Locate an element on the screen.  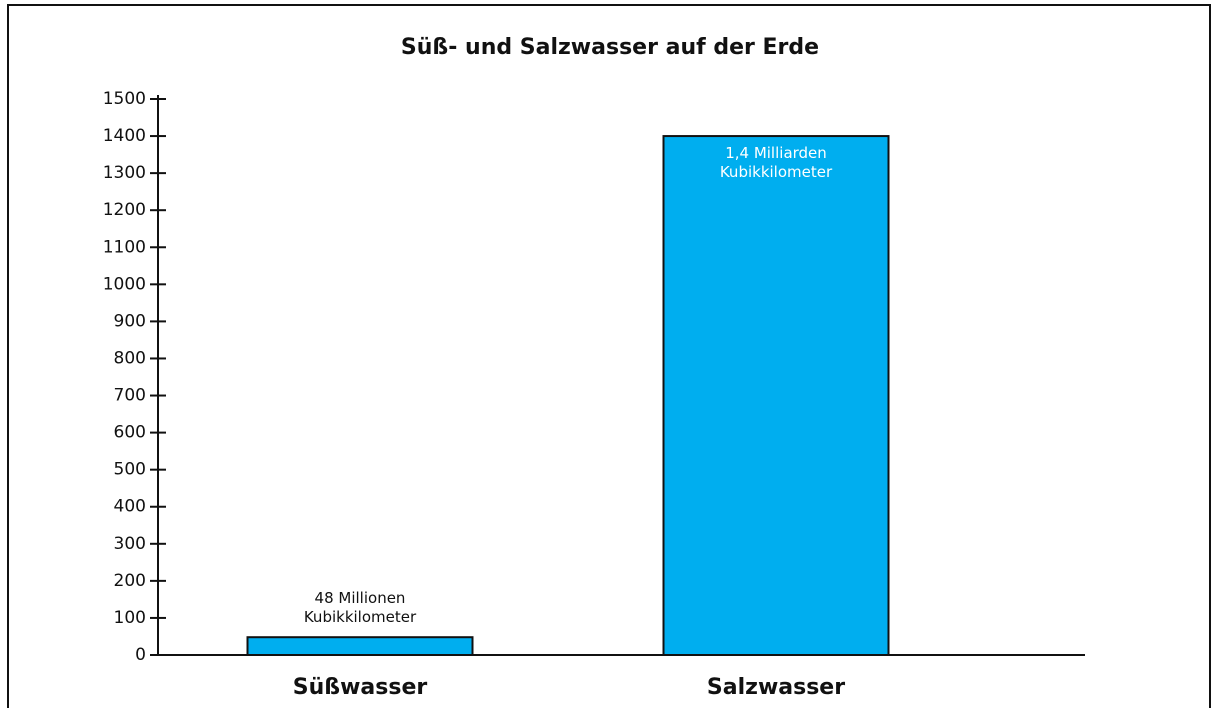
y-tick-label: 300 is located at coordinates (130, 544).